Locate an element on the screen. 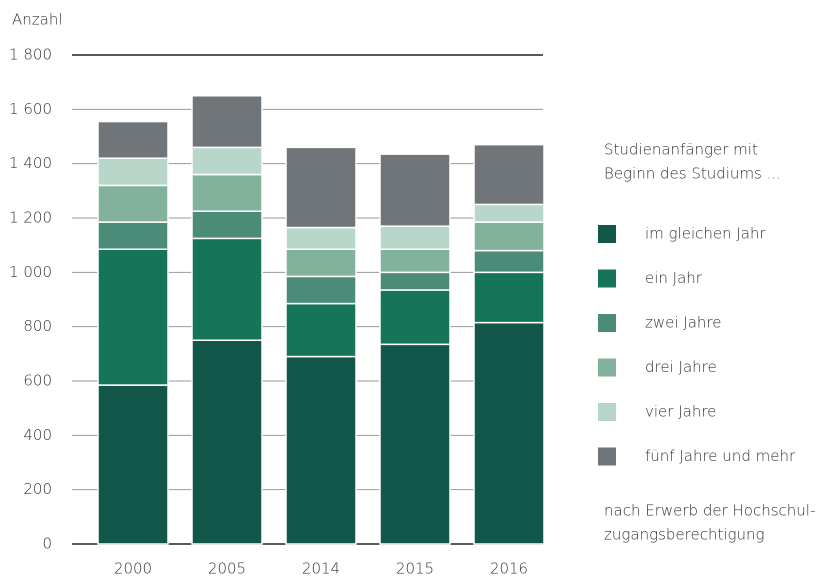 The width and height of the screenshot is (821, 579). y-tick-label: 0 is located at coordinates (47, 544).